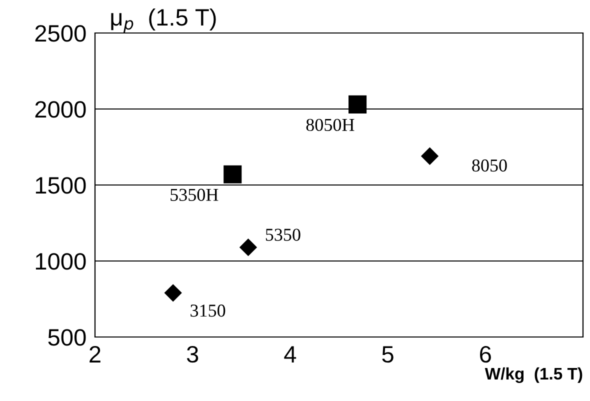 The height and width of the screenshot is (401, 590). I want to click on annotation: 5350H, so click(194, 194).